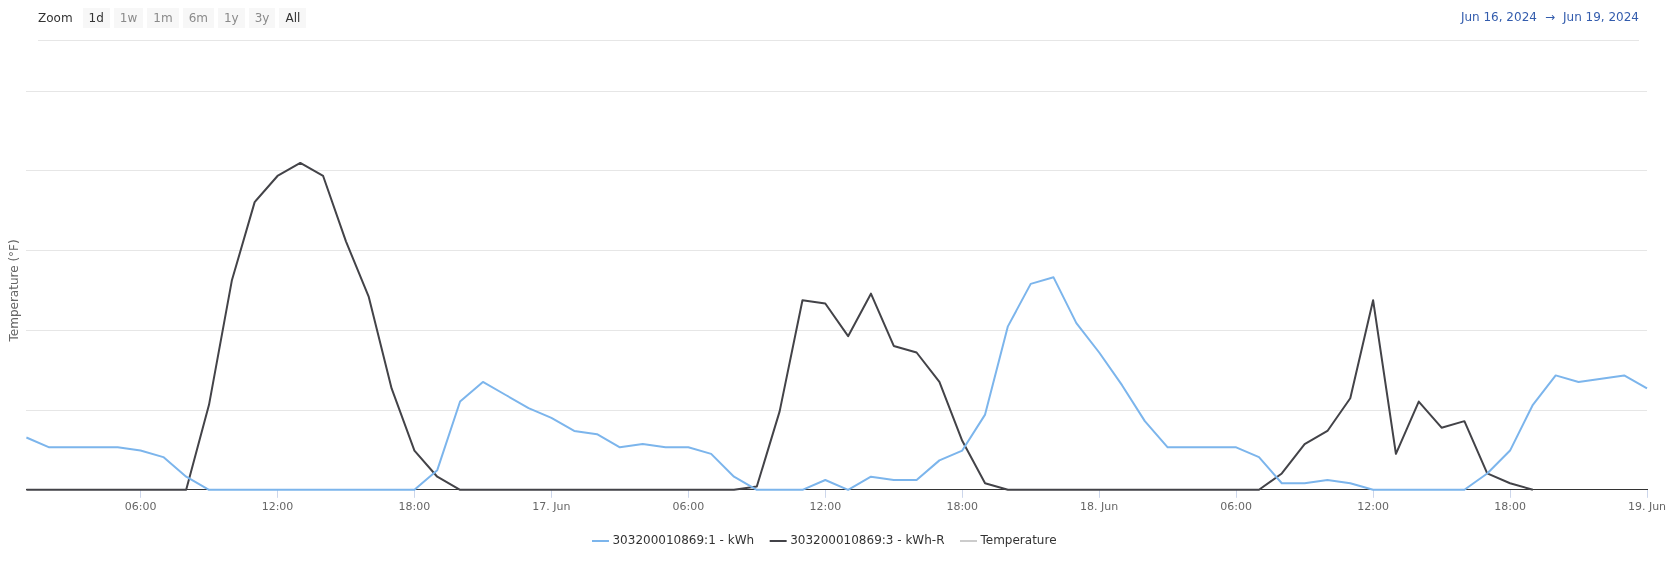 The height and width of the screenshot is (567, 1677). I want to click on x-tick-label: 17. Jun, so click(551, 507).